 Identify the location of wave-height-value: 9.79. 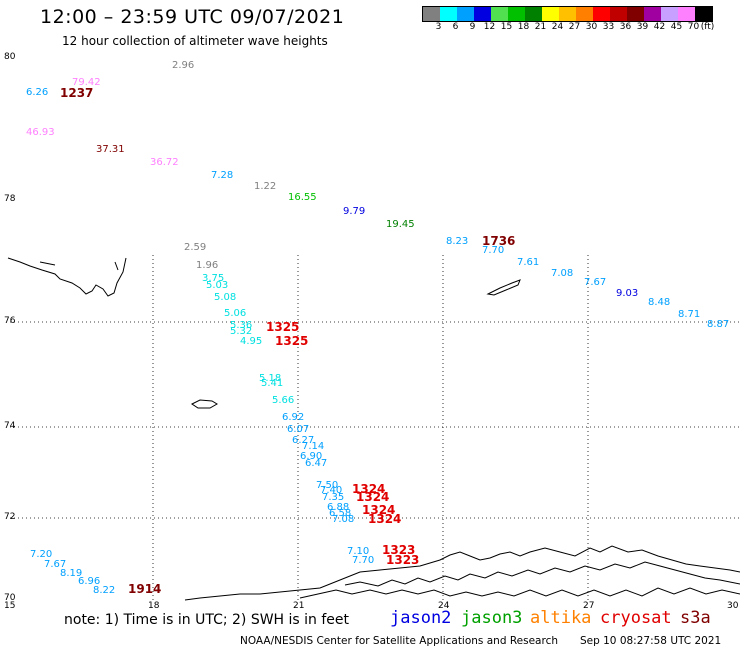
(354, 211).